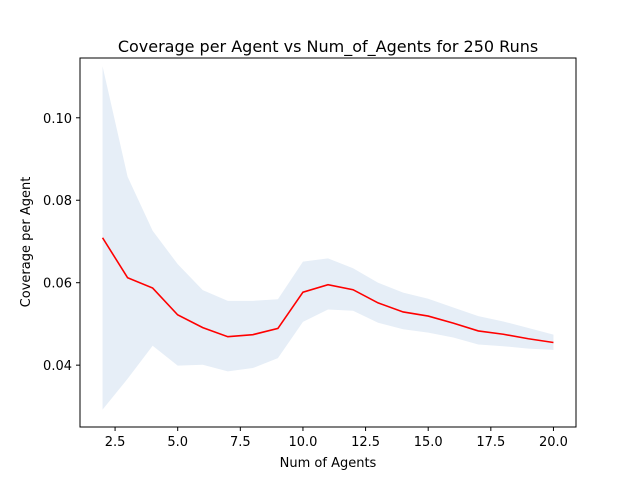 The width and height of the screenshot is (640, 480). What do you see at coordinates (61, 243) in the screenshot?
I see `y-axis: 0.04 0.06 0.08 0.10` at bounding box center [61, 243].